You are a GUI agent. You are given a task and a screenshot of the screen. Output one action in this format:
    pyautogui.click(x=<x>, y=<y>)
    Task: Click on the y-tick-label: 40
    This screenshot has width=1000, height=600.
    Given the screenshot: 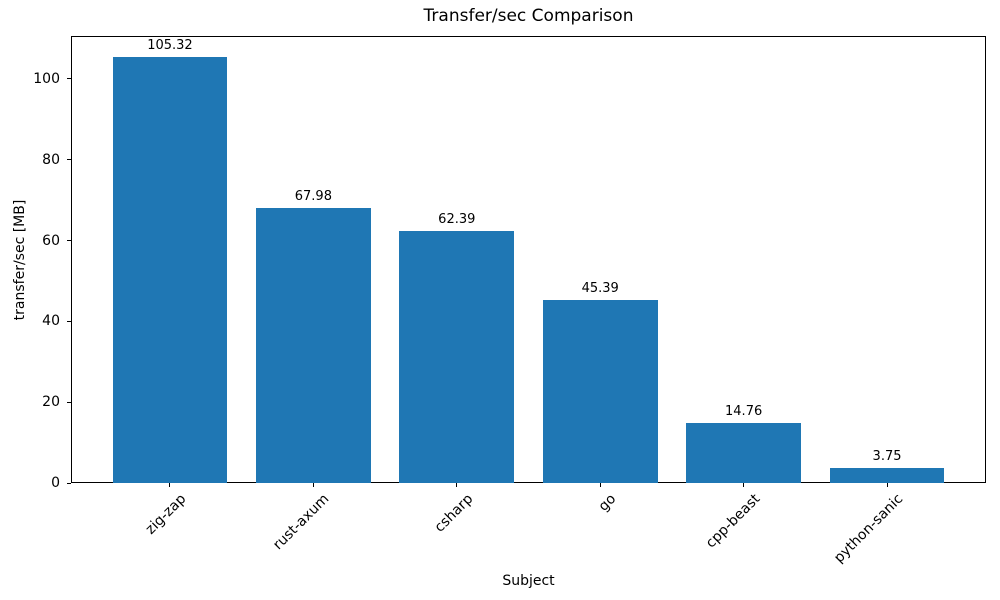 What is the action you would take?
    pyautogui.click(x=51, y=321)
    